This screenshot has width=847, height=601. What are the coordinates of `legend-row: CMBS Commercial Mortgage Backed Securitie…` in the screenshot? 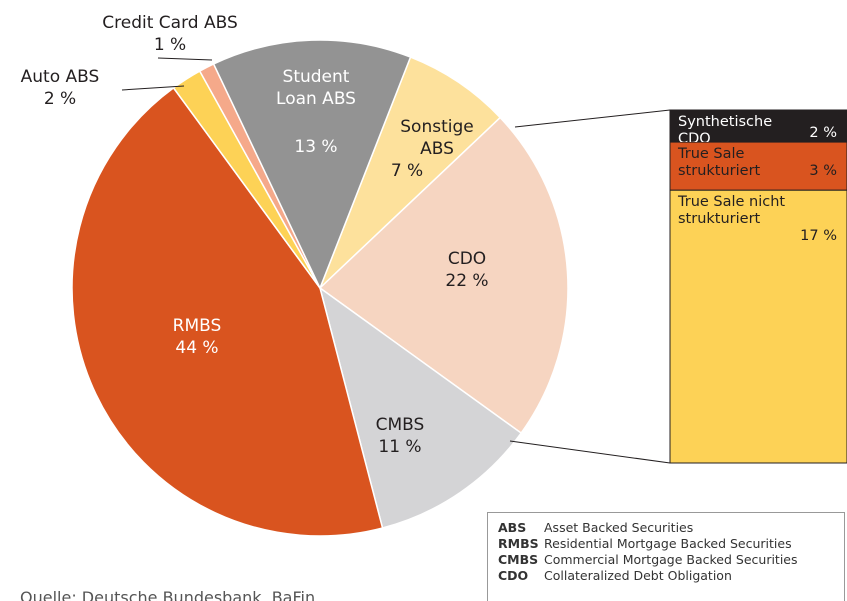 It's located at (666, 560).